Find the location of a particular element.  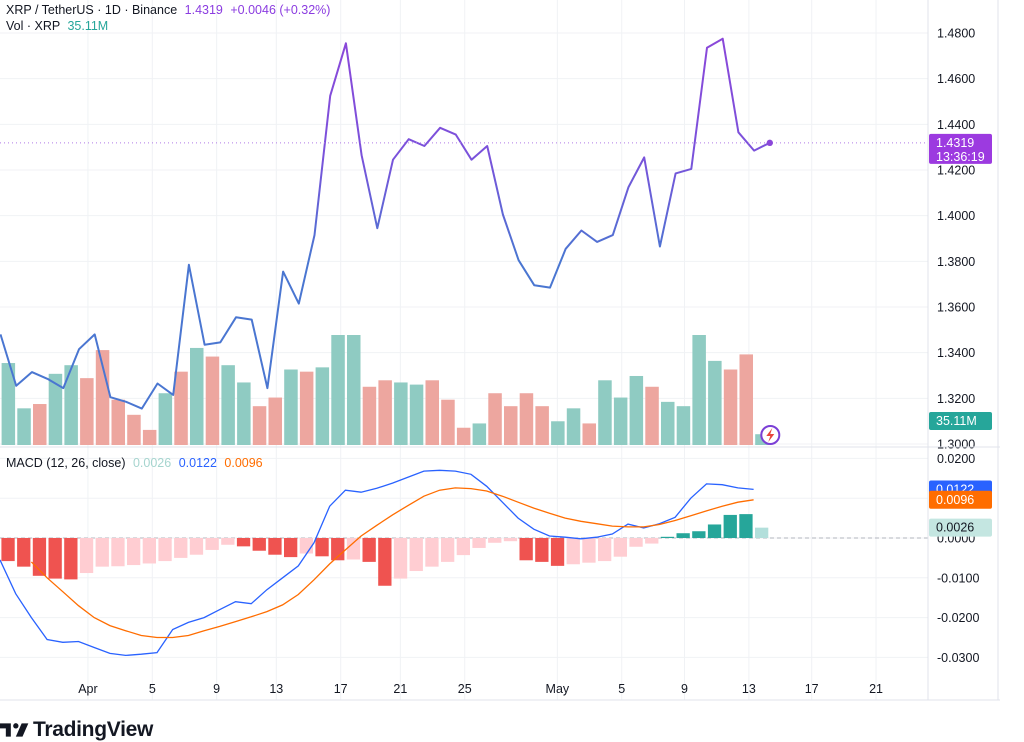

signal-line is located at coordinates (392, 563).